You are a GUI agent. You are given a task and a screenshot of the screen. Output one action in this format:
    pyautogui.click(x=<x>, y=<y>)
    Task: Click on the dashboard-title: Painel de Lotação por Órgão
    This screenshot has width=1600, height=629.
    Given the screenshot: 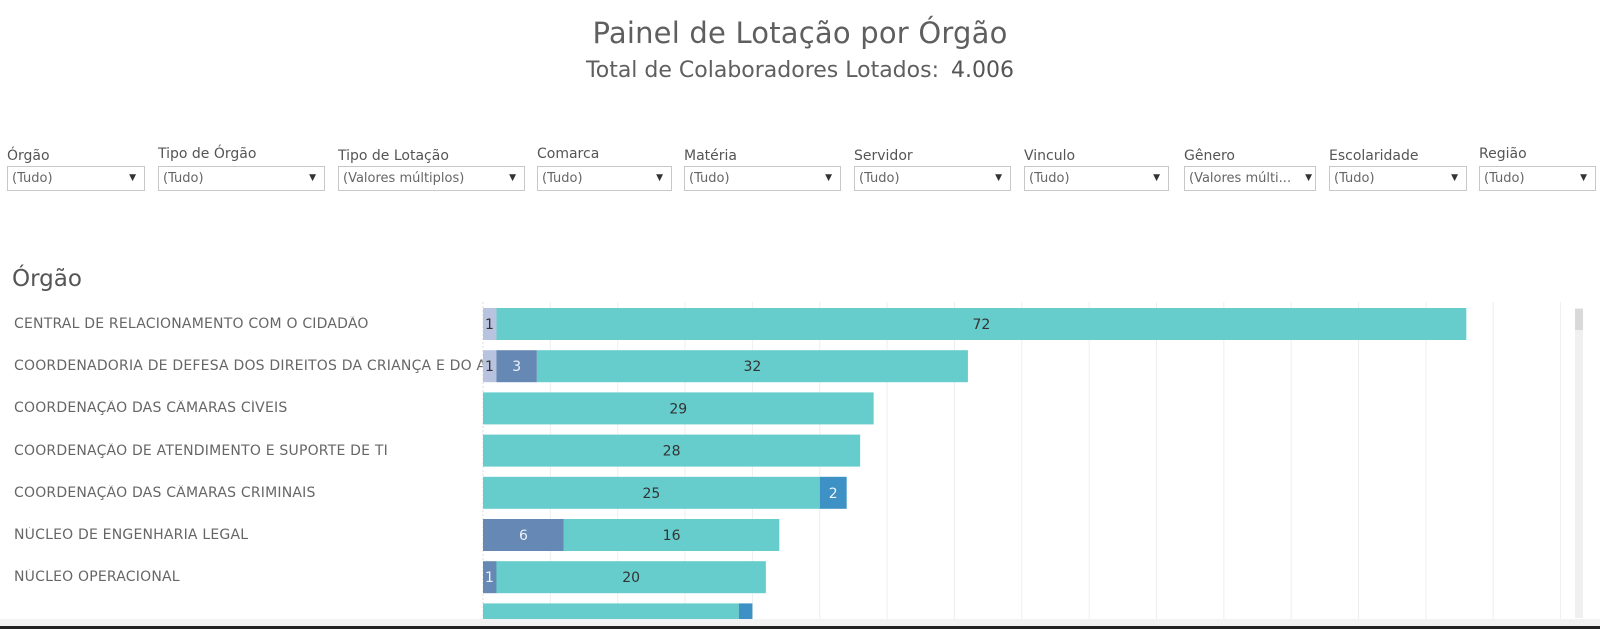 What is the action you would take?
    pyautogui.click(x=800, y=33)
    